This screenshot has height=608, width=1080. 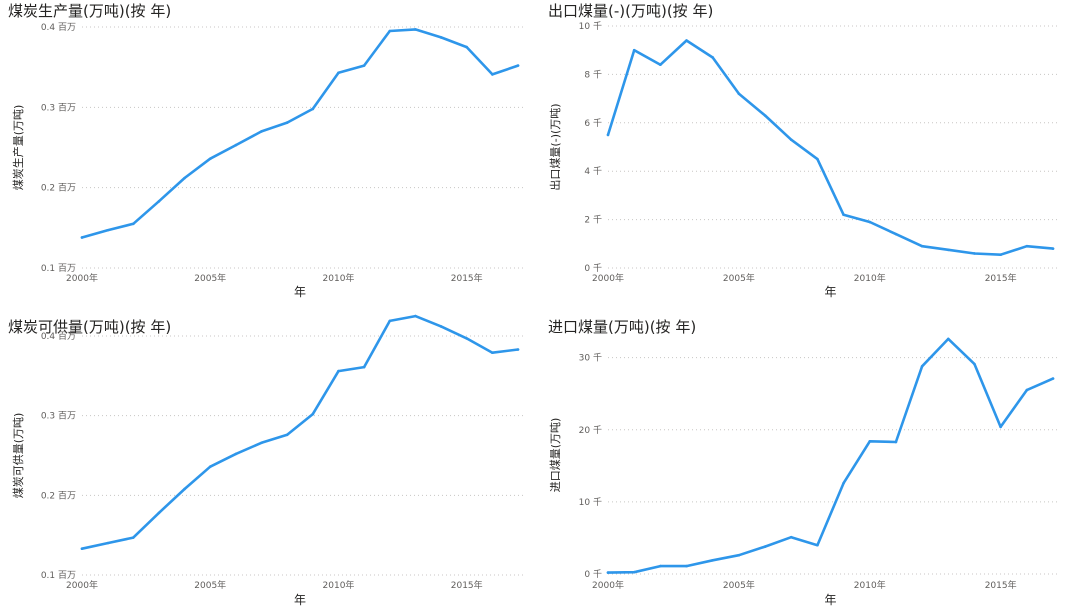 What do you see at coordinates (590, 430) in the screenshot?
I see `y-tick-label: 20 千` at bounding box center [590, 430].